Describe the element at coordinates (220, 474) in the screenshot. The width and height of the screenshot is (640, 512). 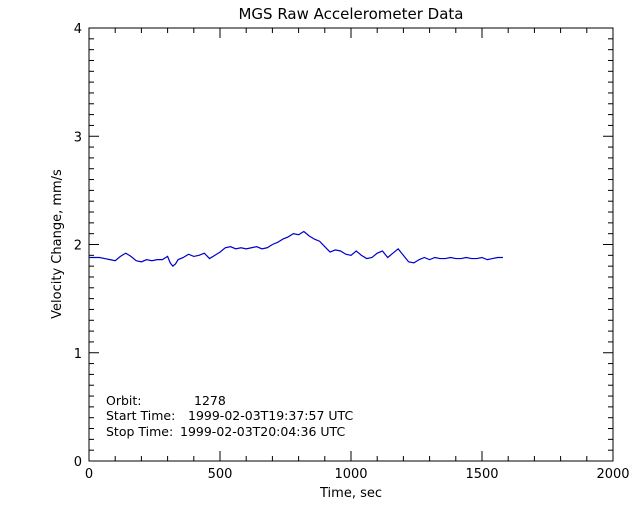
I see `x-tick-label: 500` at that location.